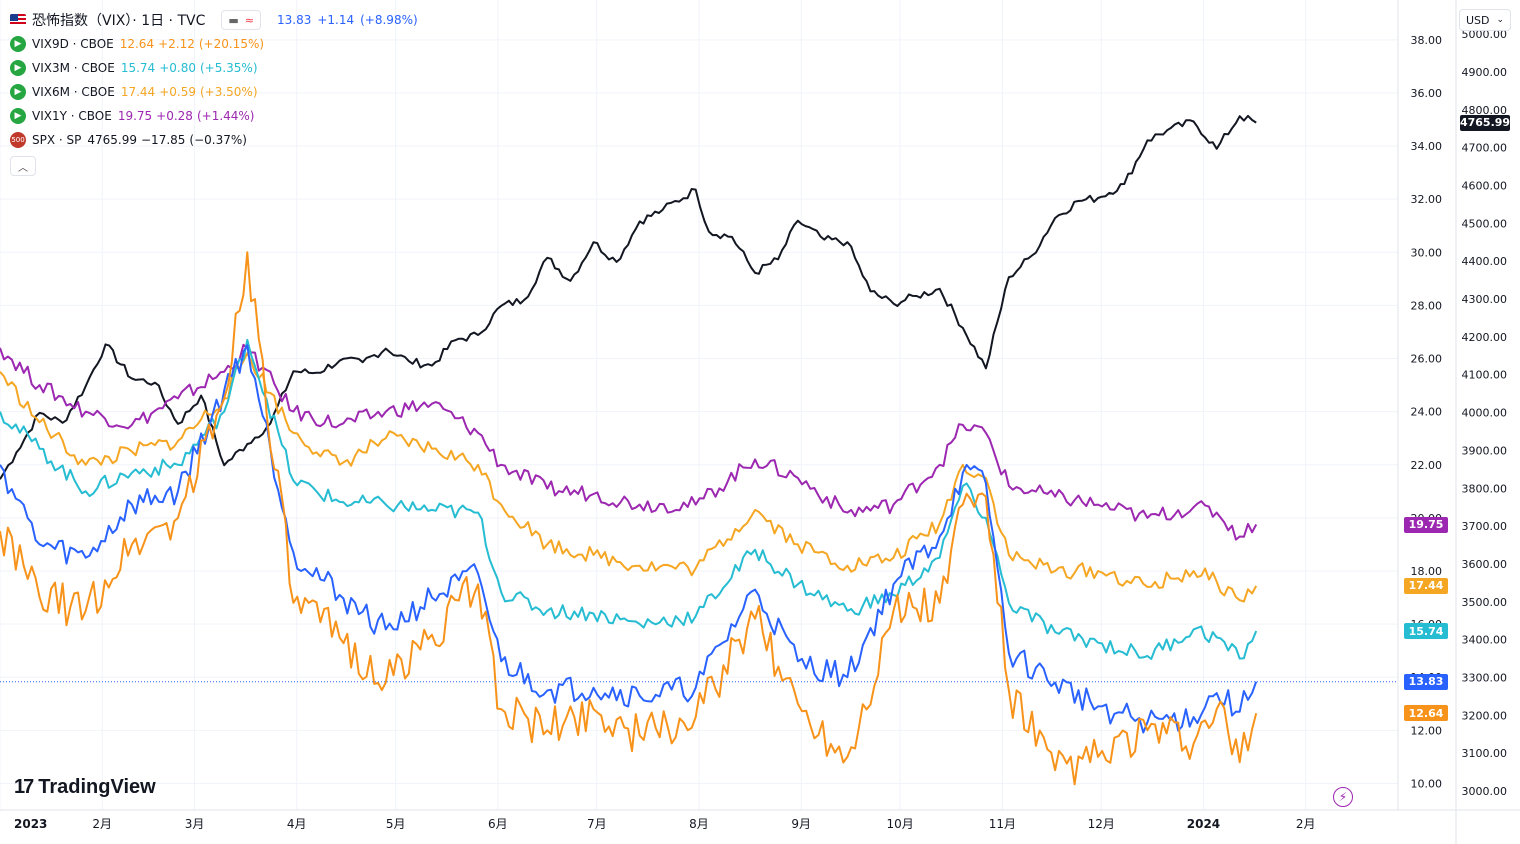 The height and width of the screenshot is (844, 1520). What do you see at coordinates (119, 21) in the screenshot?
I see `main-title: 恐怖指数（VIX）· 1日 · TVC` at bounding box center [119, 21].